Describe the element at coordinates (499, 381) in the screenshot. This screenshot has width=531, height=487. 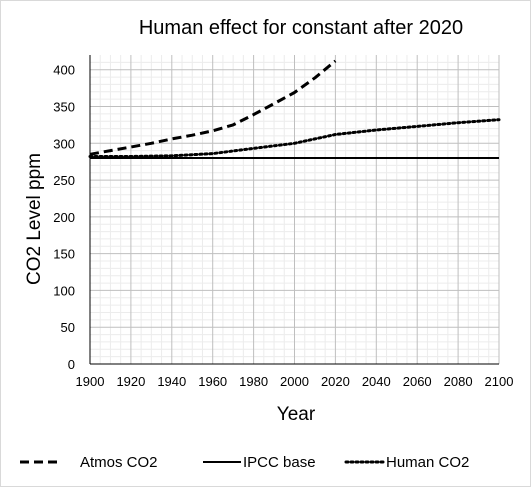
I see `x-tick-label: 2100` at that location.